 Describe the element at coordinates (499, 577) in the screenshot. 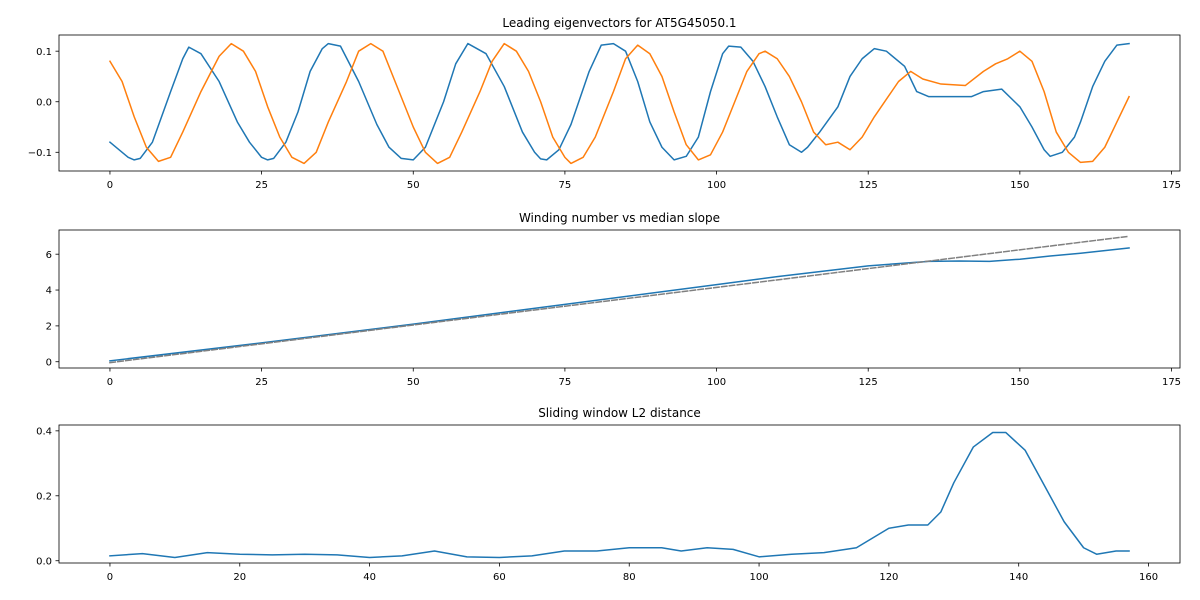

I see `x-tick-label: 60` at that location.